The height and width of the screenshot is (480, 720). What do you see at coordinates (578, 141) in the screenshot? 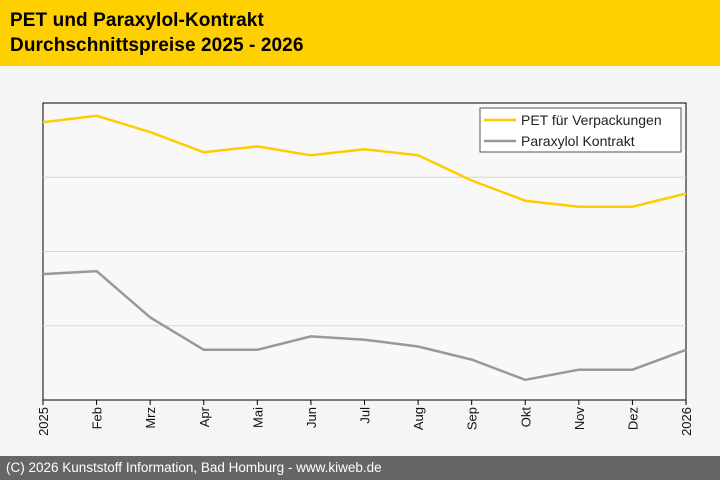
I see `legend-label-paraxylol: Paraxylol Kontrakt` at bounding box center [578, 141].